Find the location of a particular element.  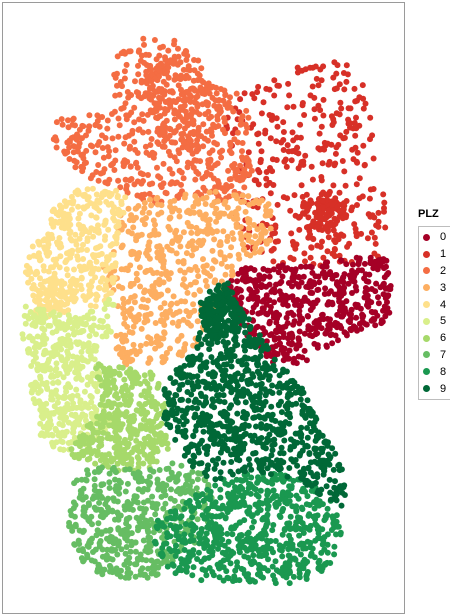

legend: PLZ 0 1 2 3 4 5 6 7 8 9 is located at coordinates (434, 304).